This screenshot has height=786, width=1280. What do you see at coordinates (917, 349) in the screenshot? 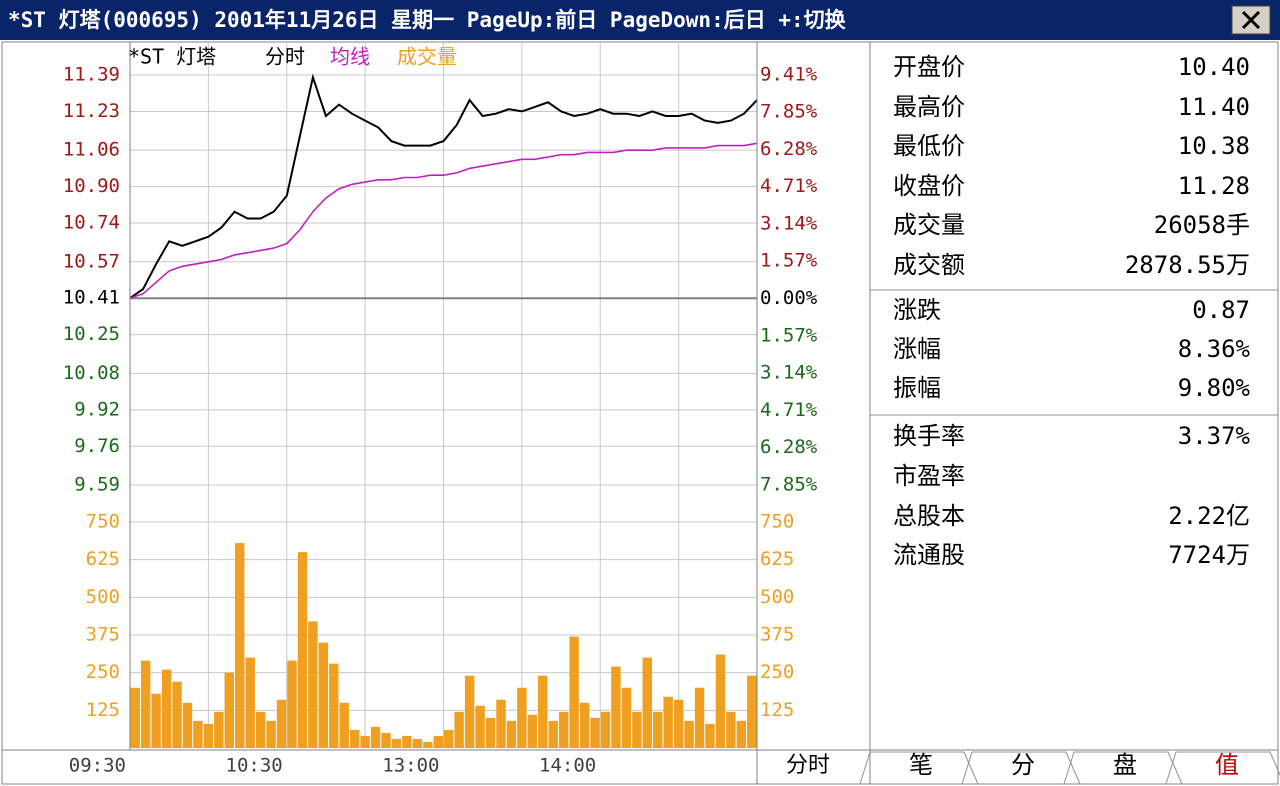
I see `quote-label: 涨幅` at bounding box center [917, 349].